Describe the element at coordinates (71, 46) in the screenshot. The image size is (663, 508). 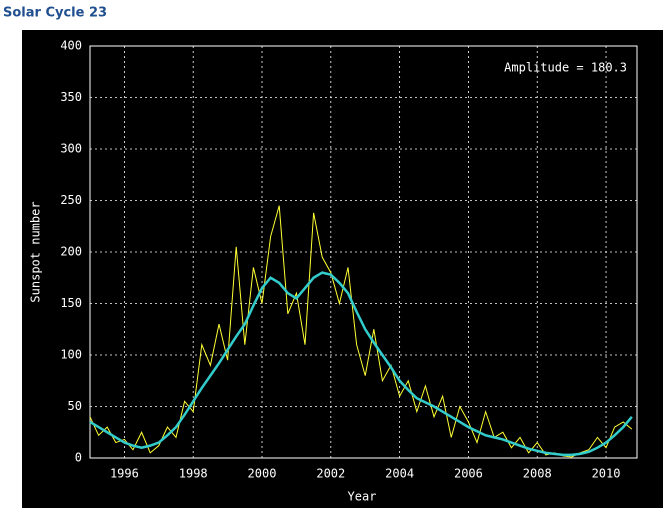
I see `y-tick-label: 400` at that location.